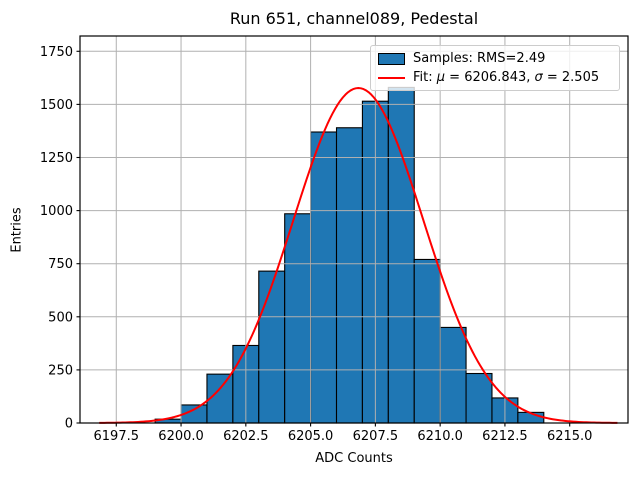  Describe the element at coordinates (246, 436) in the screenshot. I see `x-tick-label: 6202.5` at that location.